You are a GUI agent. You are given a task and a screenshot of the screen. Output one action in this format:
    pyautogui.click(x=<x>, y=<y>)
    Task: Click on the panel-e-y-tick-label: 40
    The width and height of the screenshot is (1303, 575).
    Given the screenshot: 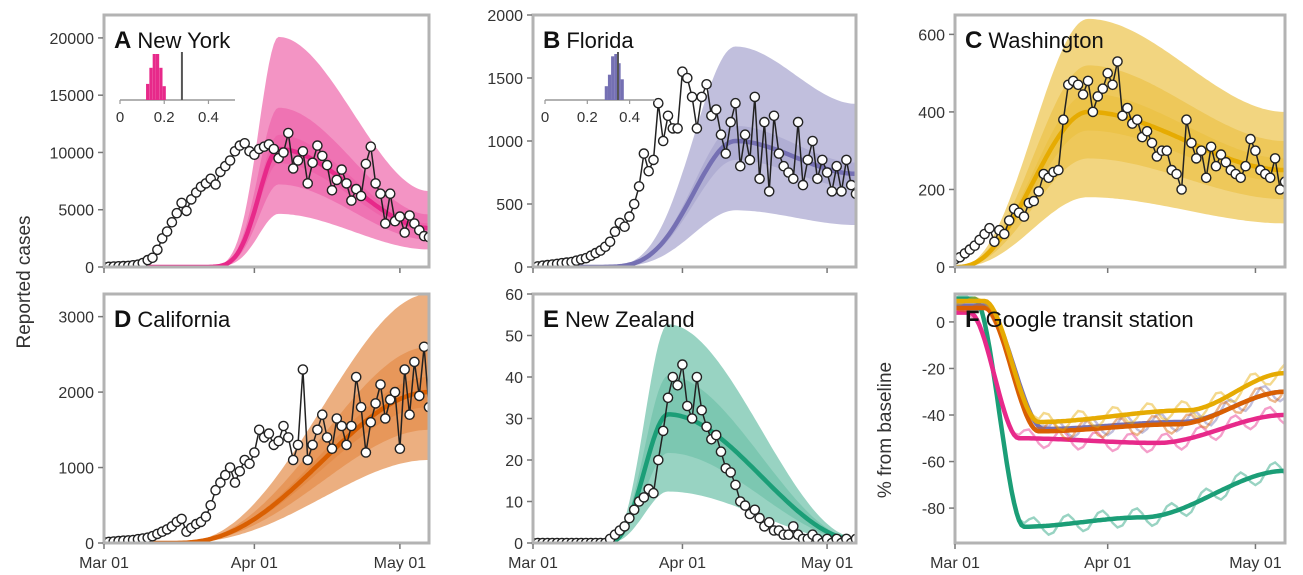 What is the action you would take?
    pyautogui.click(x=514, y=378)
    